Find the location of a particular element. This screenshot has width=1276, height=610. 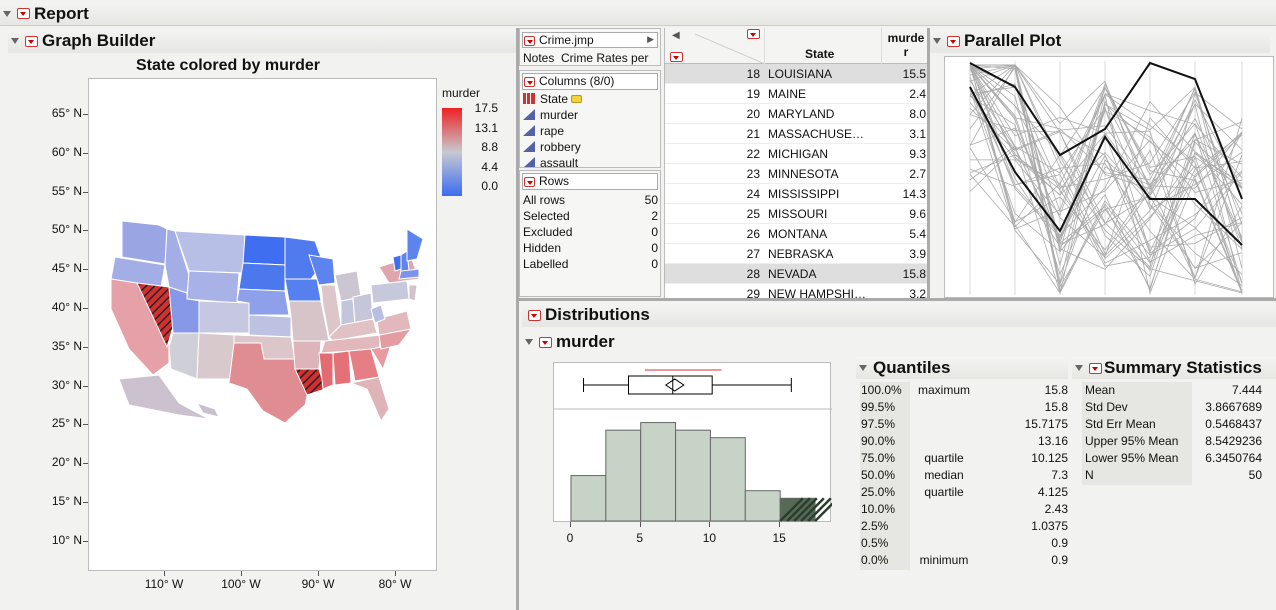

columns-header: Columns (8/0) is located at coordinates (590, 81).